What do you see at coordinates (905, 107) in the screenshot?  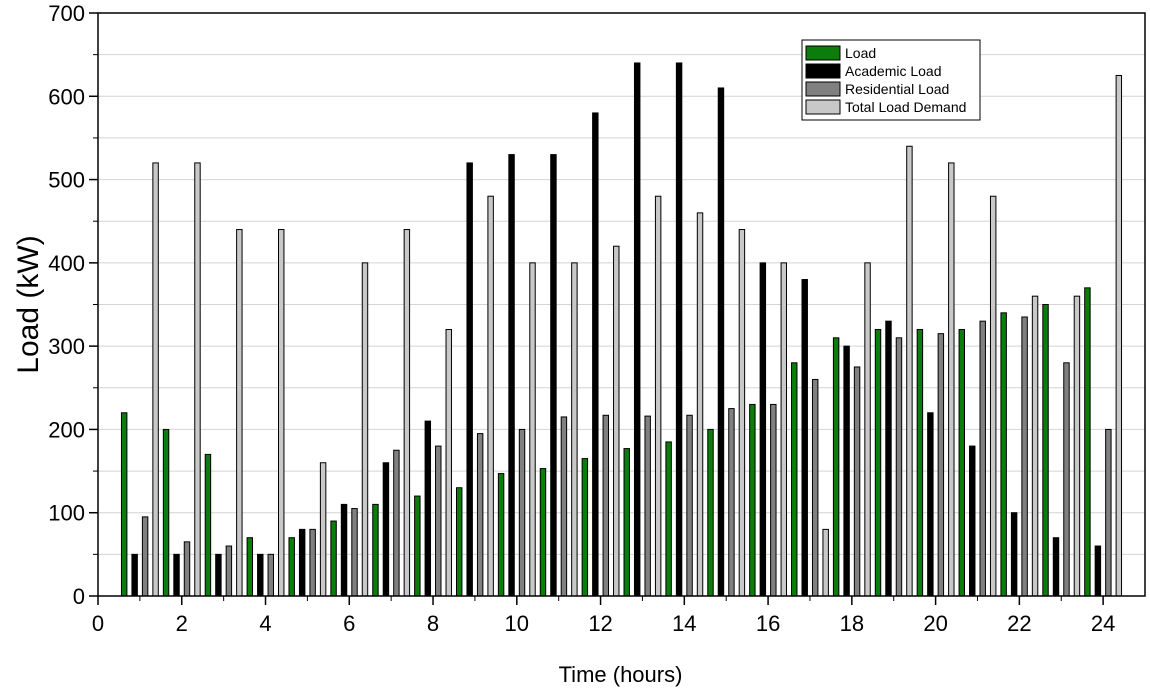 I see `legend-label: Total Load Demand` at bounding box center [905, 107].